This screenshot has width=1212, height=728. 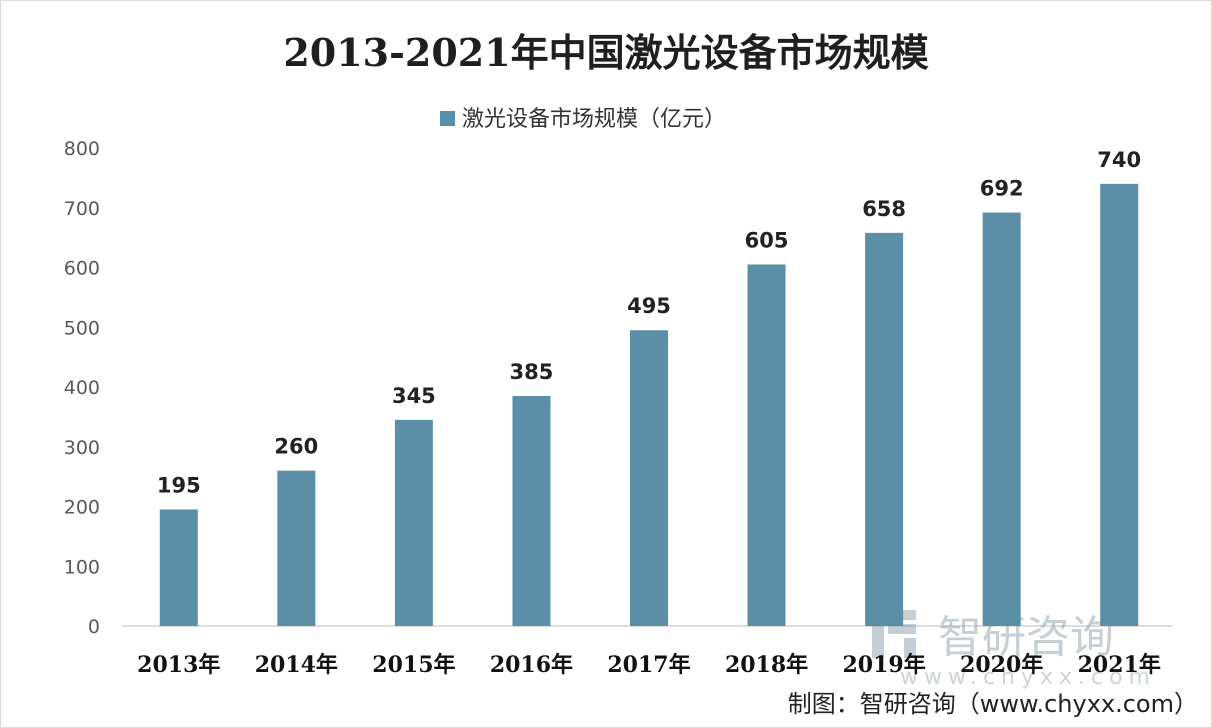 What do you see at coordinates (766, 665) in the screenshot?
I see `x-tick-label: 2018年` at bounding box center [766, 665].